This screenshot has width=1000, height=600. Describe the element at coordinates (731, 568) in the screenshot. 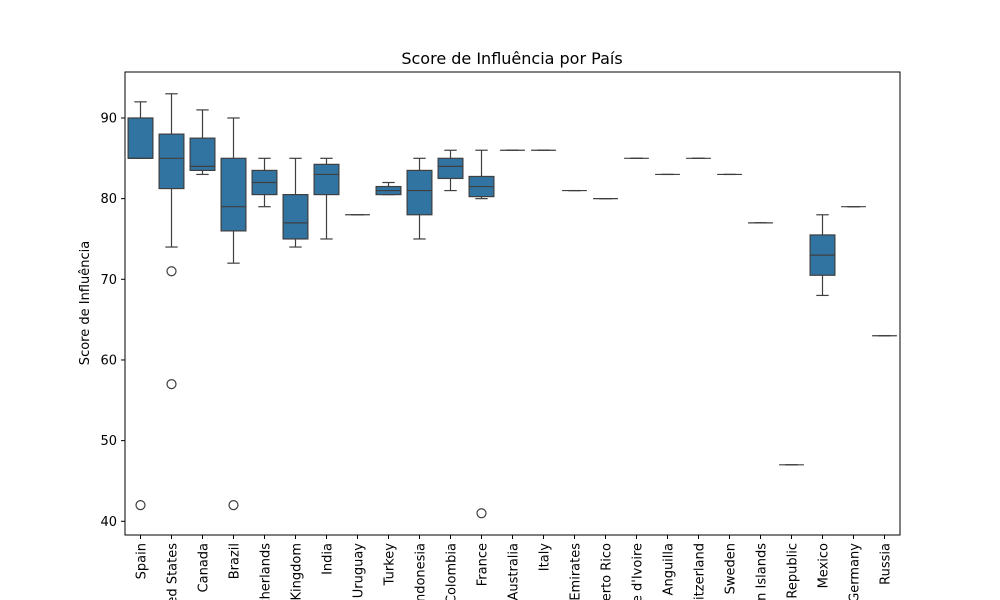

I see `x-tick-label: Sweden` at that location.